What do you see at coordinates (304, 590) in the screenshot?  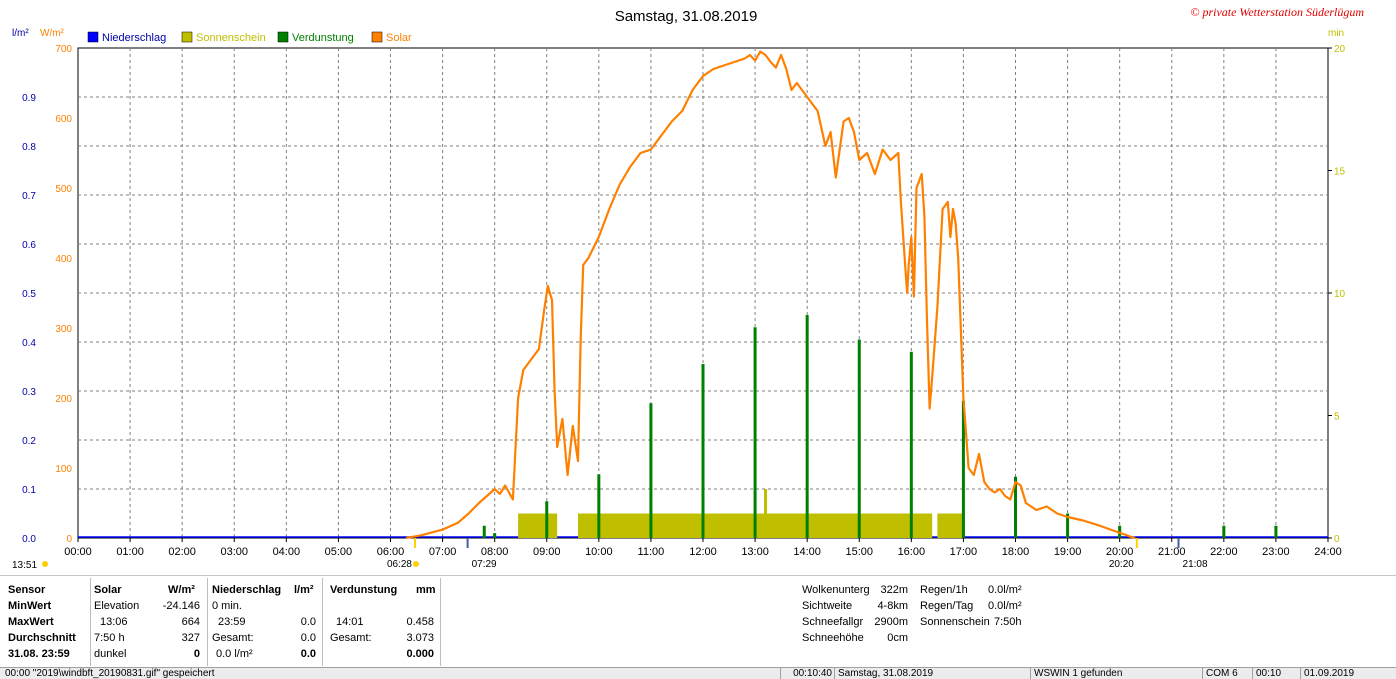 I see `precip-unit: l/m²` at bounding box center [304, 590].